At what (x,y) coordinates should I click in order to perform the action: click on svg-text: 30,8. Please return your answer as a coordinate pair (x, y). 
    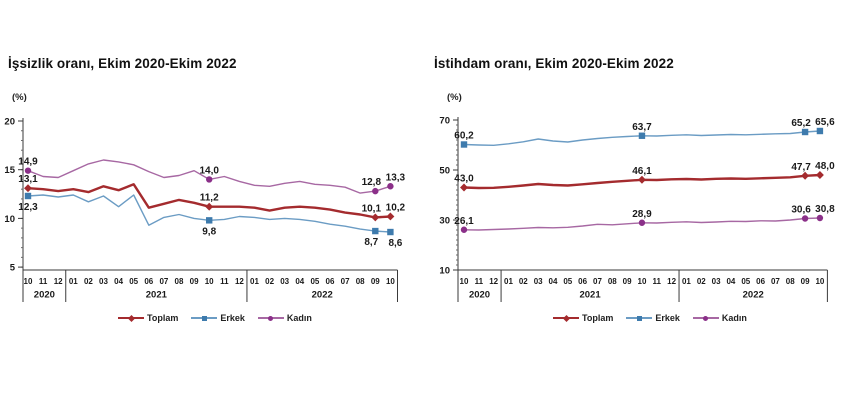
    Looking at the image, I should click on (825, 209).